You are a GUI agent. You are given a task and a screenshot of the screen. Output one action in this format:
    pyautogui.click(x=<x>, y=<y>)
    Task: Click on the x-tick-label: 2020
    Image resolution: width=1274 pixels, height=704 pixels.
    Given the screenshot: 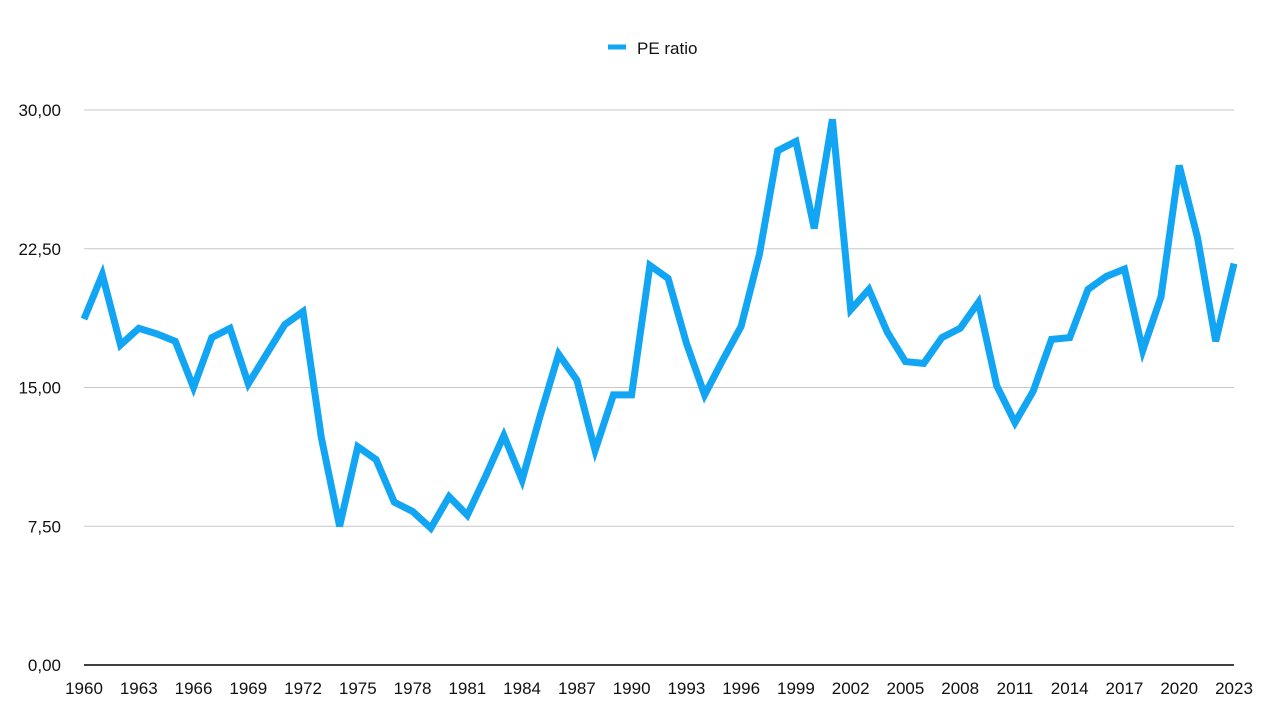 What is the action you would take?
    pyautogui.click(x=1179, y=688)
    